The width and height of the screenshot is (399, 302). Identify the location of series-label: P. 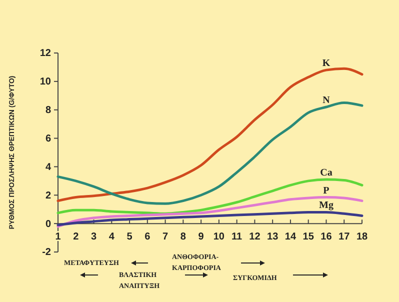
(326, 190).